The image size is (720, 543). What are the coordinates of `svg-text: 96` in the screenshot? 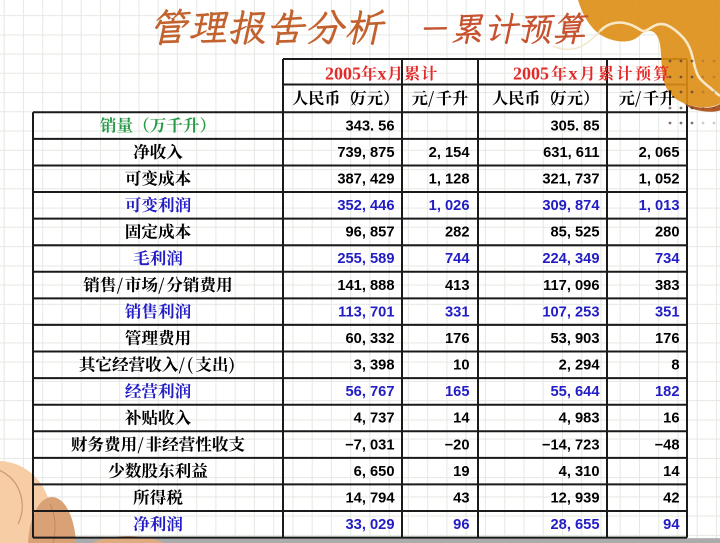 It's located at (461, 525).